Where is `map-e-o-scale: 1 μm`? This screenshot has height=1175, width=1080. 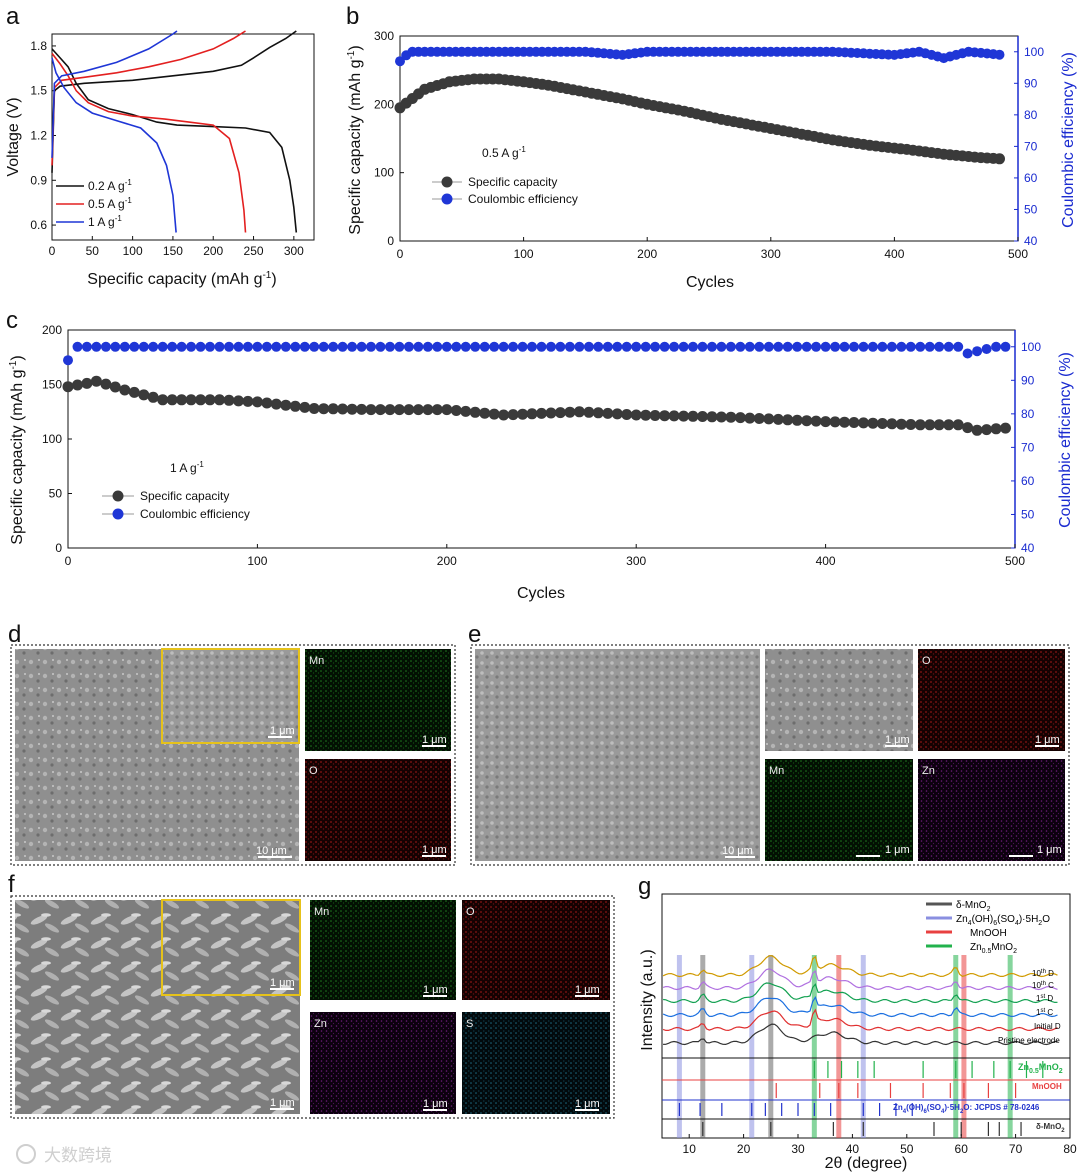 map-e-o-scale: 1 μm is located at coordinates (1047, 740).